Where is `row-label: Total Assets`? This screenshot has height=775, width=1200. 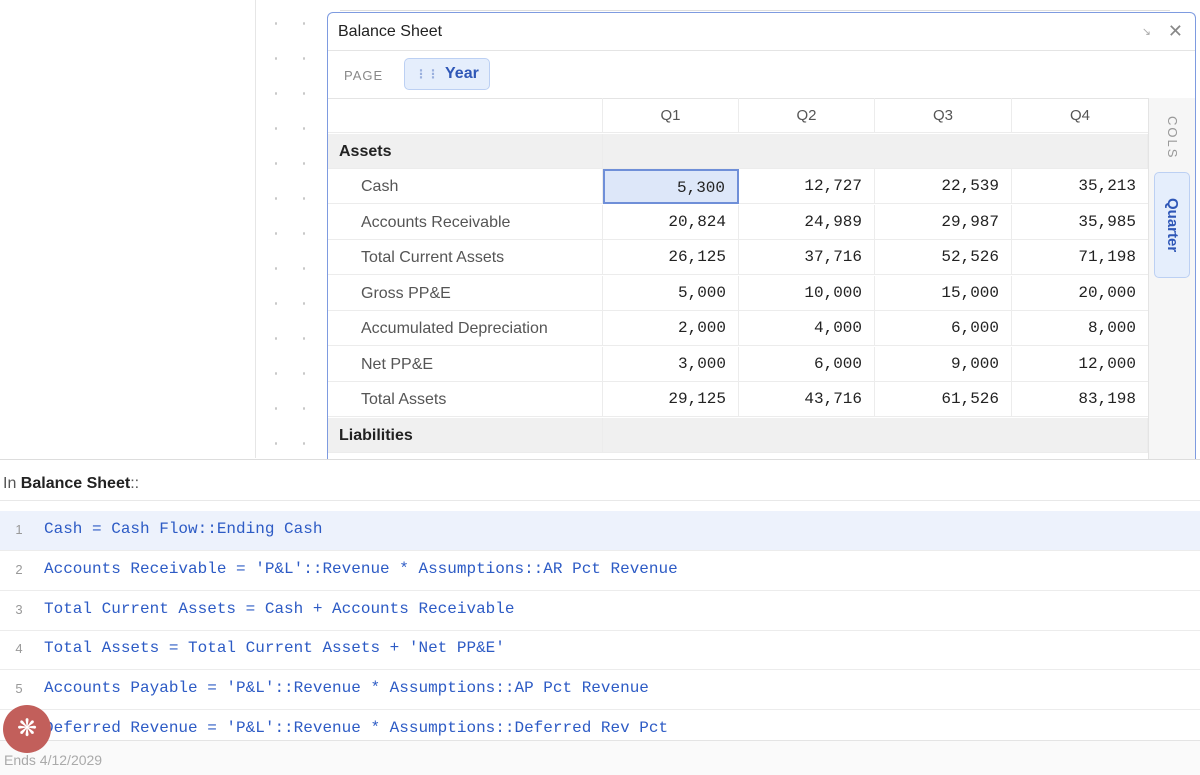
row-label: Total Assets is located at coordinates (465, 399).